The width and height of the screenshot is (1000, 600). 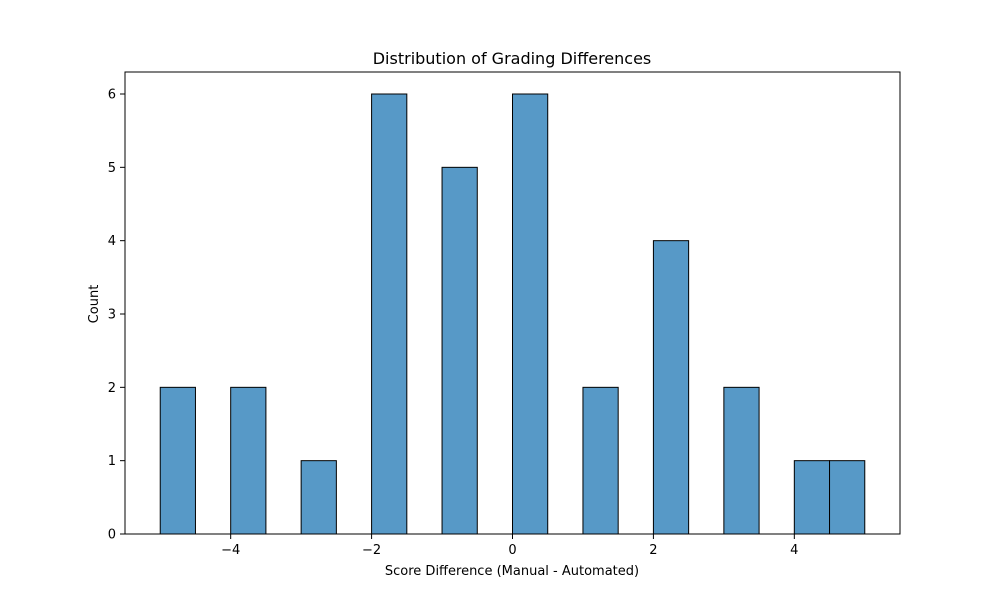 What do you see at coordinates (112, 461) in the screenshot?
I see `y-tick-label: 1` at bounding box center [112, 461].